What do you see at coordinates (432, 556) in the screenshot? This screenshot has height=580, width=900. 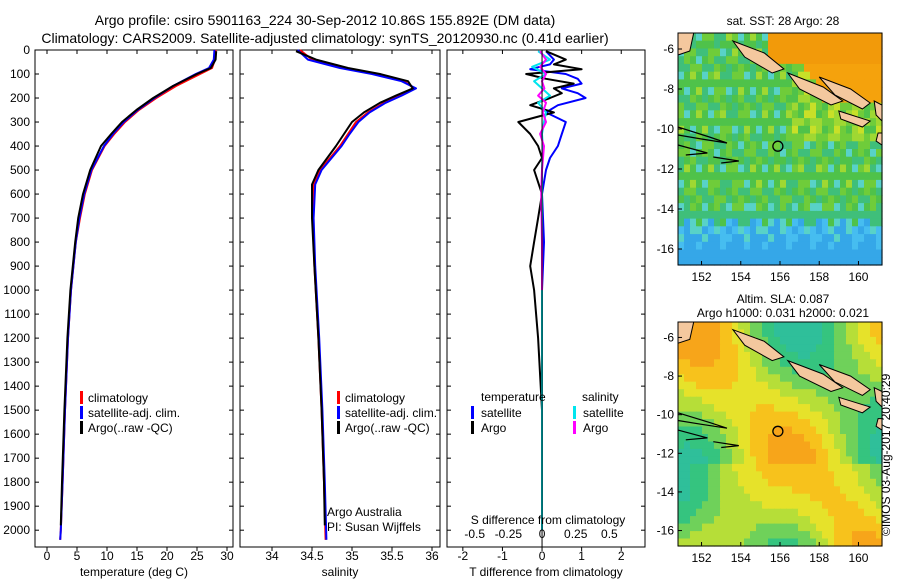 I see `x-tick-label: 36` at bounding box center [432, 556].